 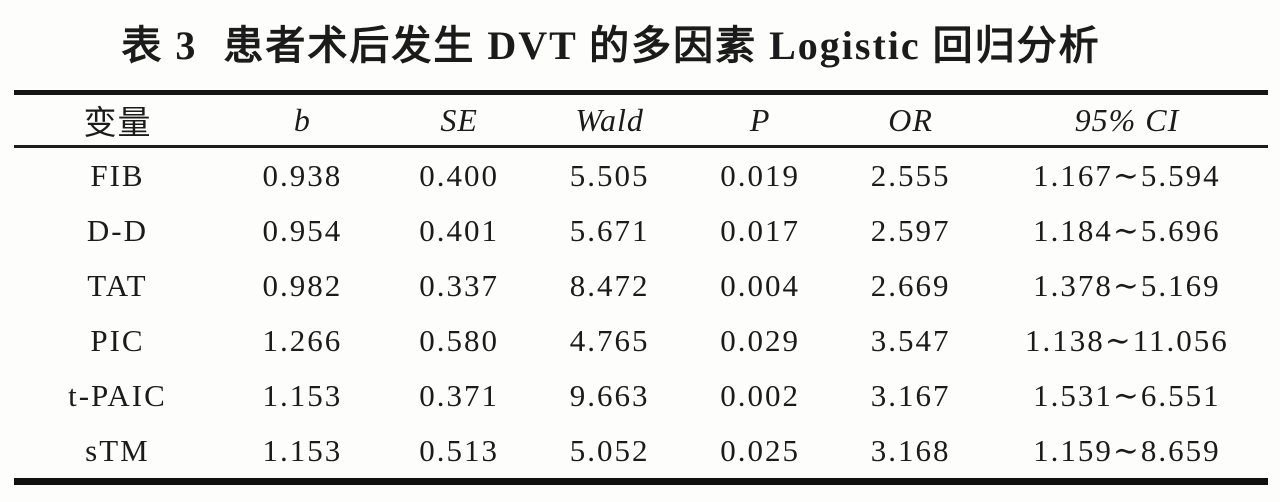 I want to click on cell-b: 0.982, so click(x=302, y=285).